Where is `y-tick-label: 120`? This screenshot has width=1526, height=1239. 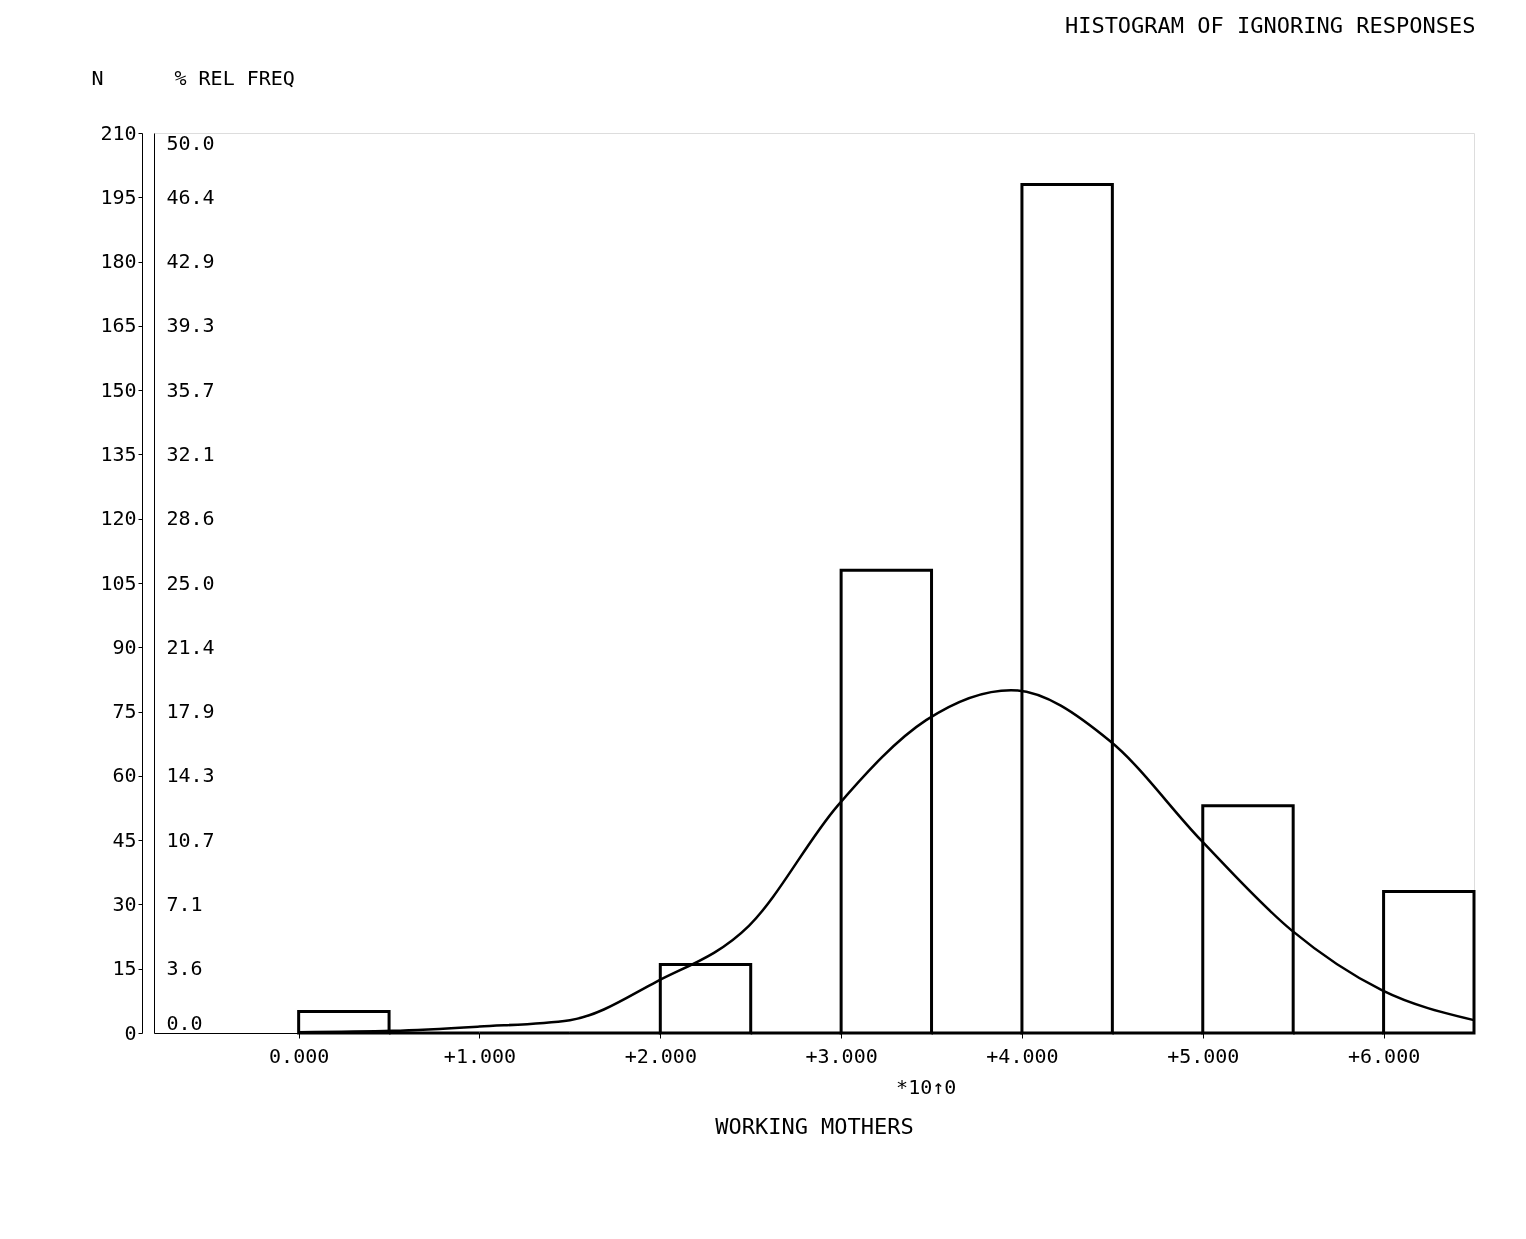 y-tick-label: 120 is located at coordinates (118, 518).